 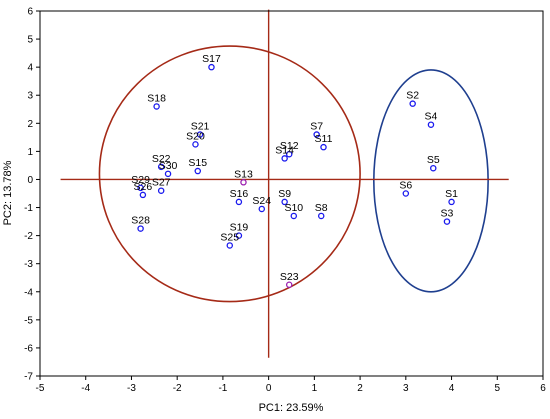 What do you see at coordinates (360, 388) in the screenshot?
I see `x-tick-label: 2` at bounding box center [360, 388].